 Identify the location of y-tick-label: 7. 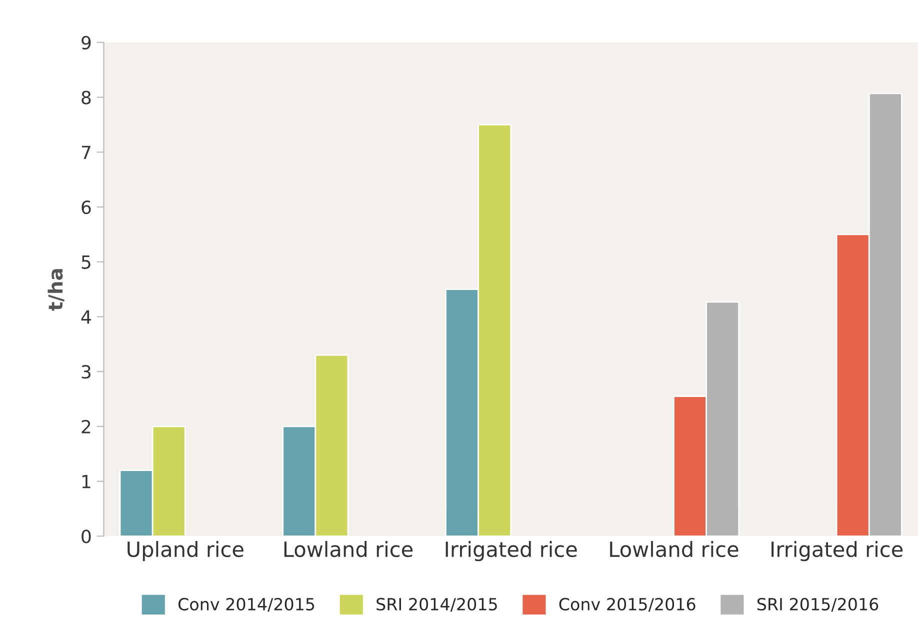
(86, 152).